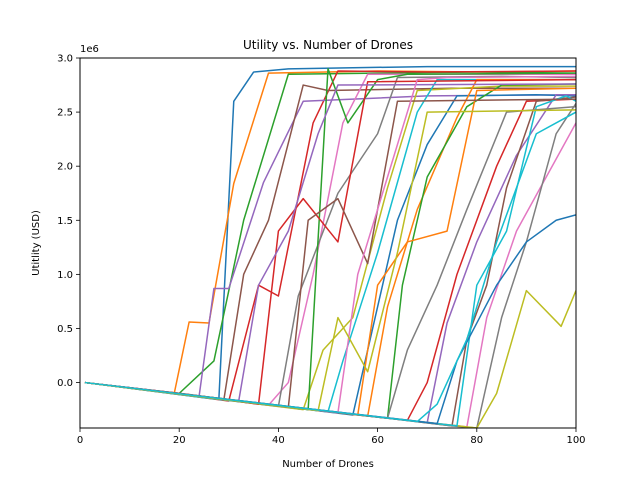  What do you see at coordinates (65, 113) in the screenshot?
I see `y-tick-label: 2.5` at bounding box center [65, 113].